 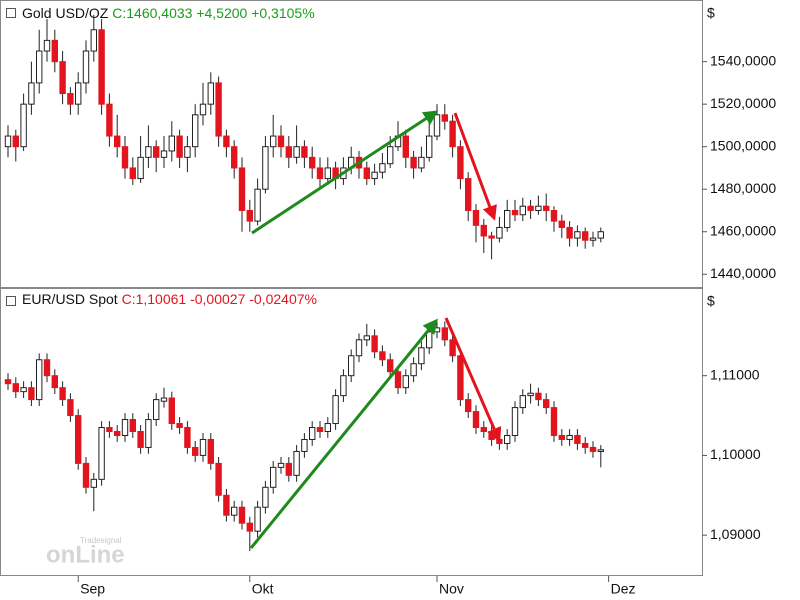 I want to click on y-tick-label: 1480,0000, so click(x=743, y=188).